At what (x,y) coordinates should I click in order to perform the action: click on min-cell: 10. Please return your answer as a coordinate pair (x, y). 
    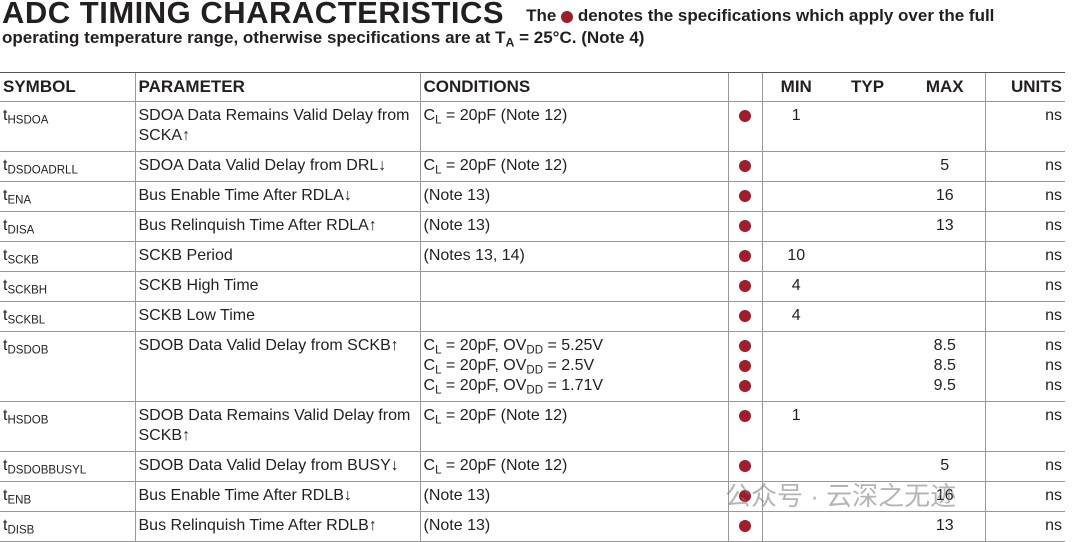
    Looking at the image, I should click on (795, 256).